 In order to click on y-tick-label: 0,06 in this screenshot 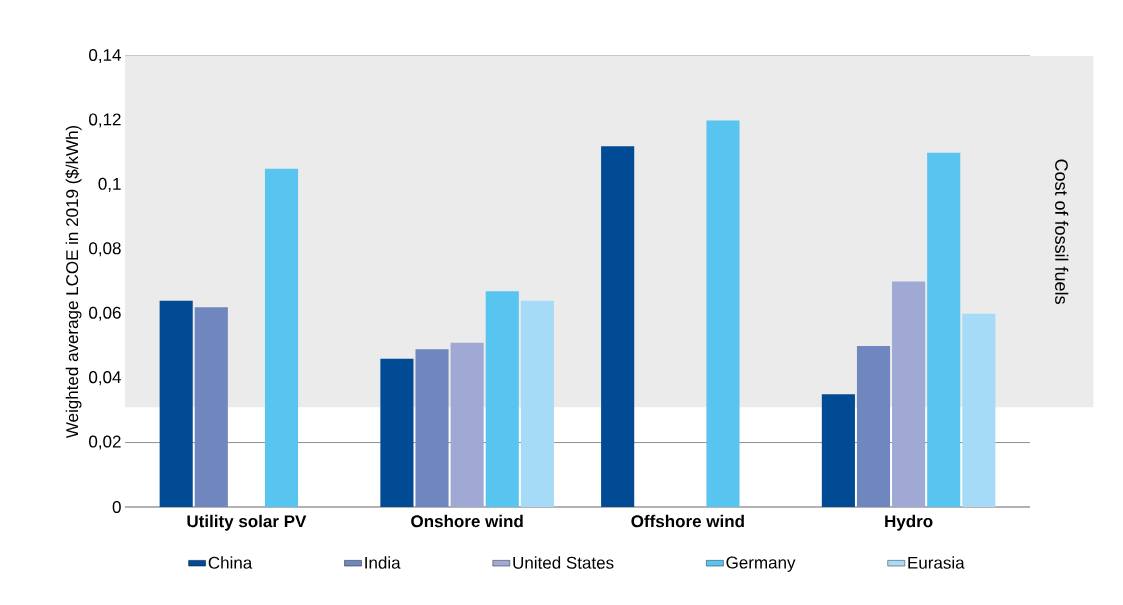, I will do `click(105, 313)`.